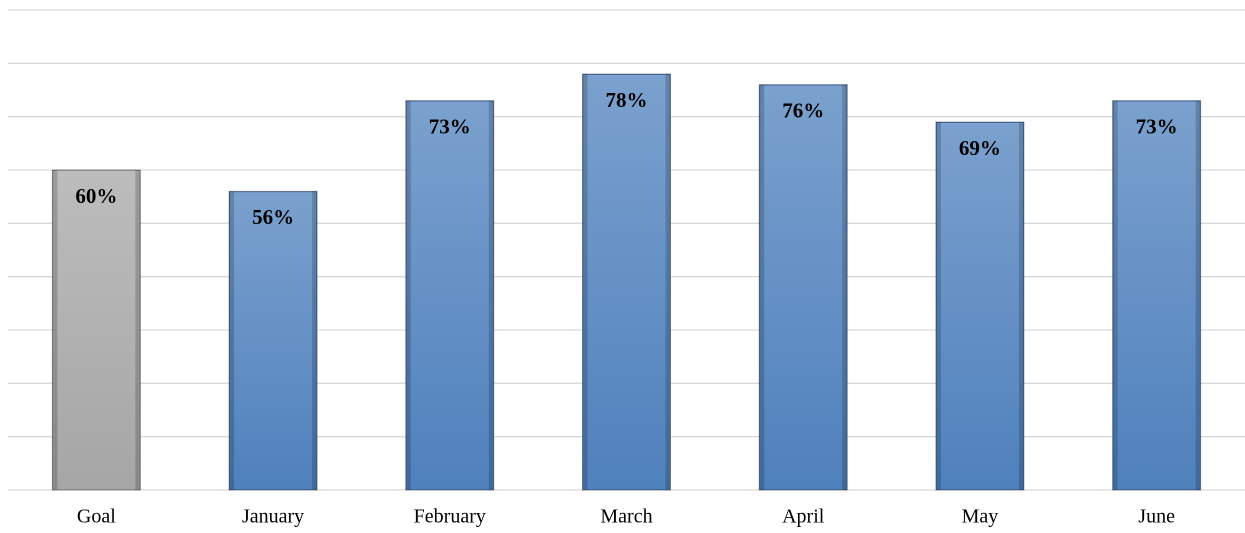  What do you see at coordinates (1156, 517) in the screenshot?
I see `x-tick-label: June` at bounding box center [1156, 517].